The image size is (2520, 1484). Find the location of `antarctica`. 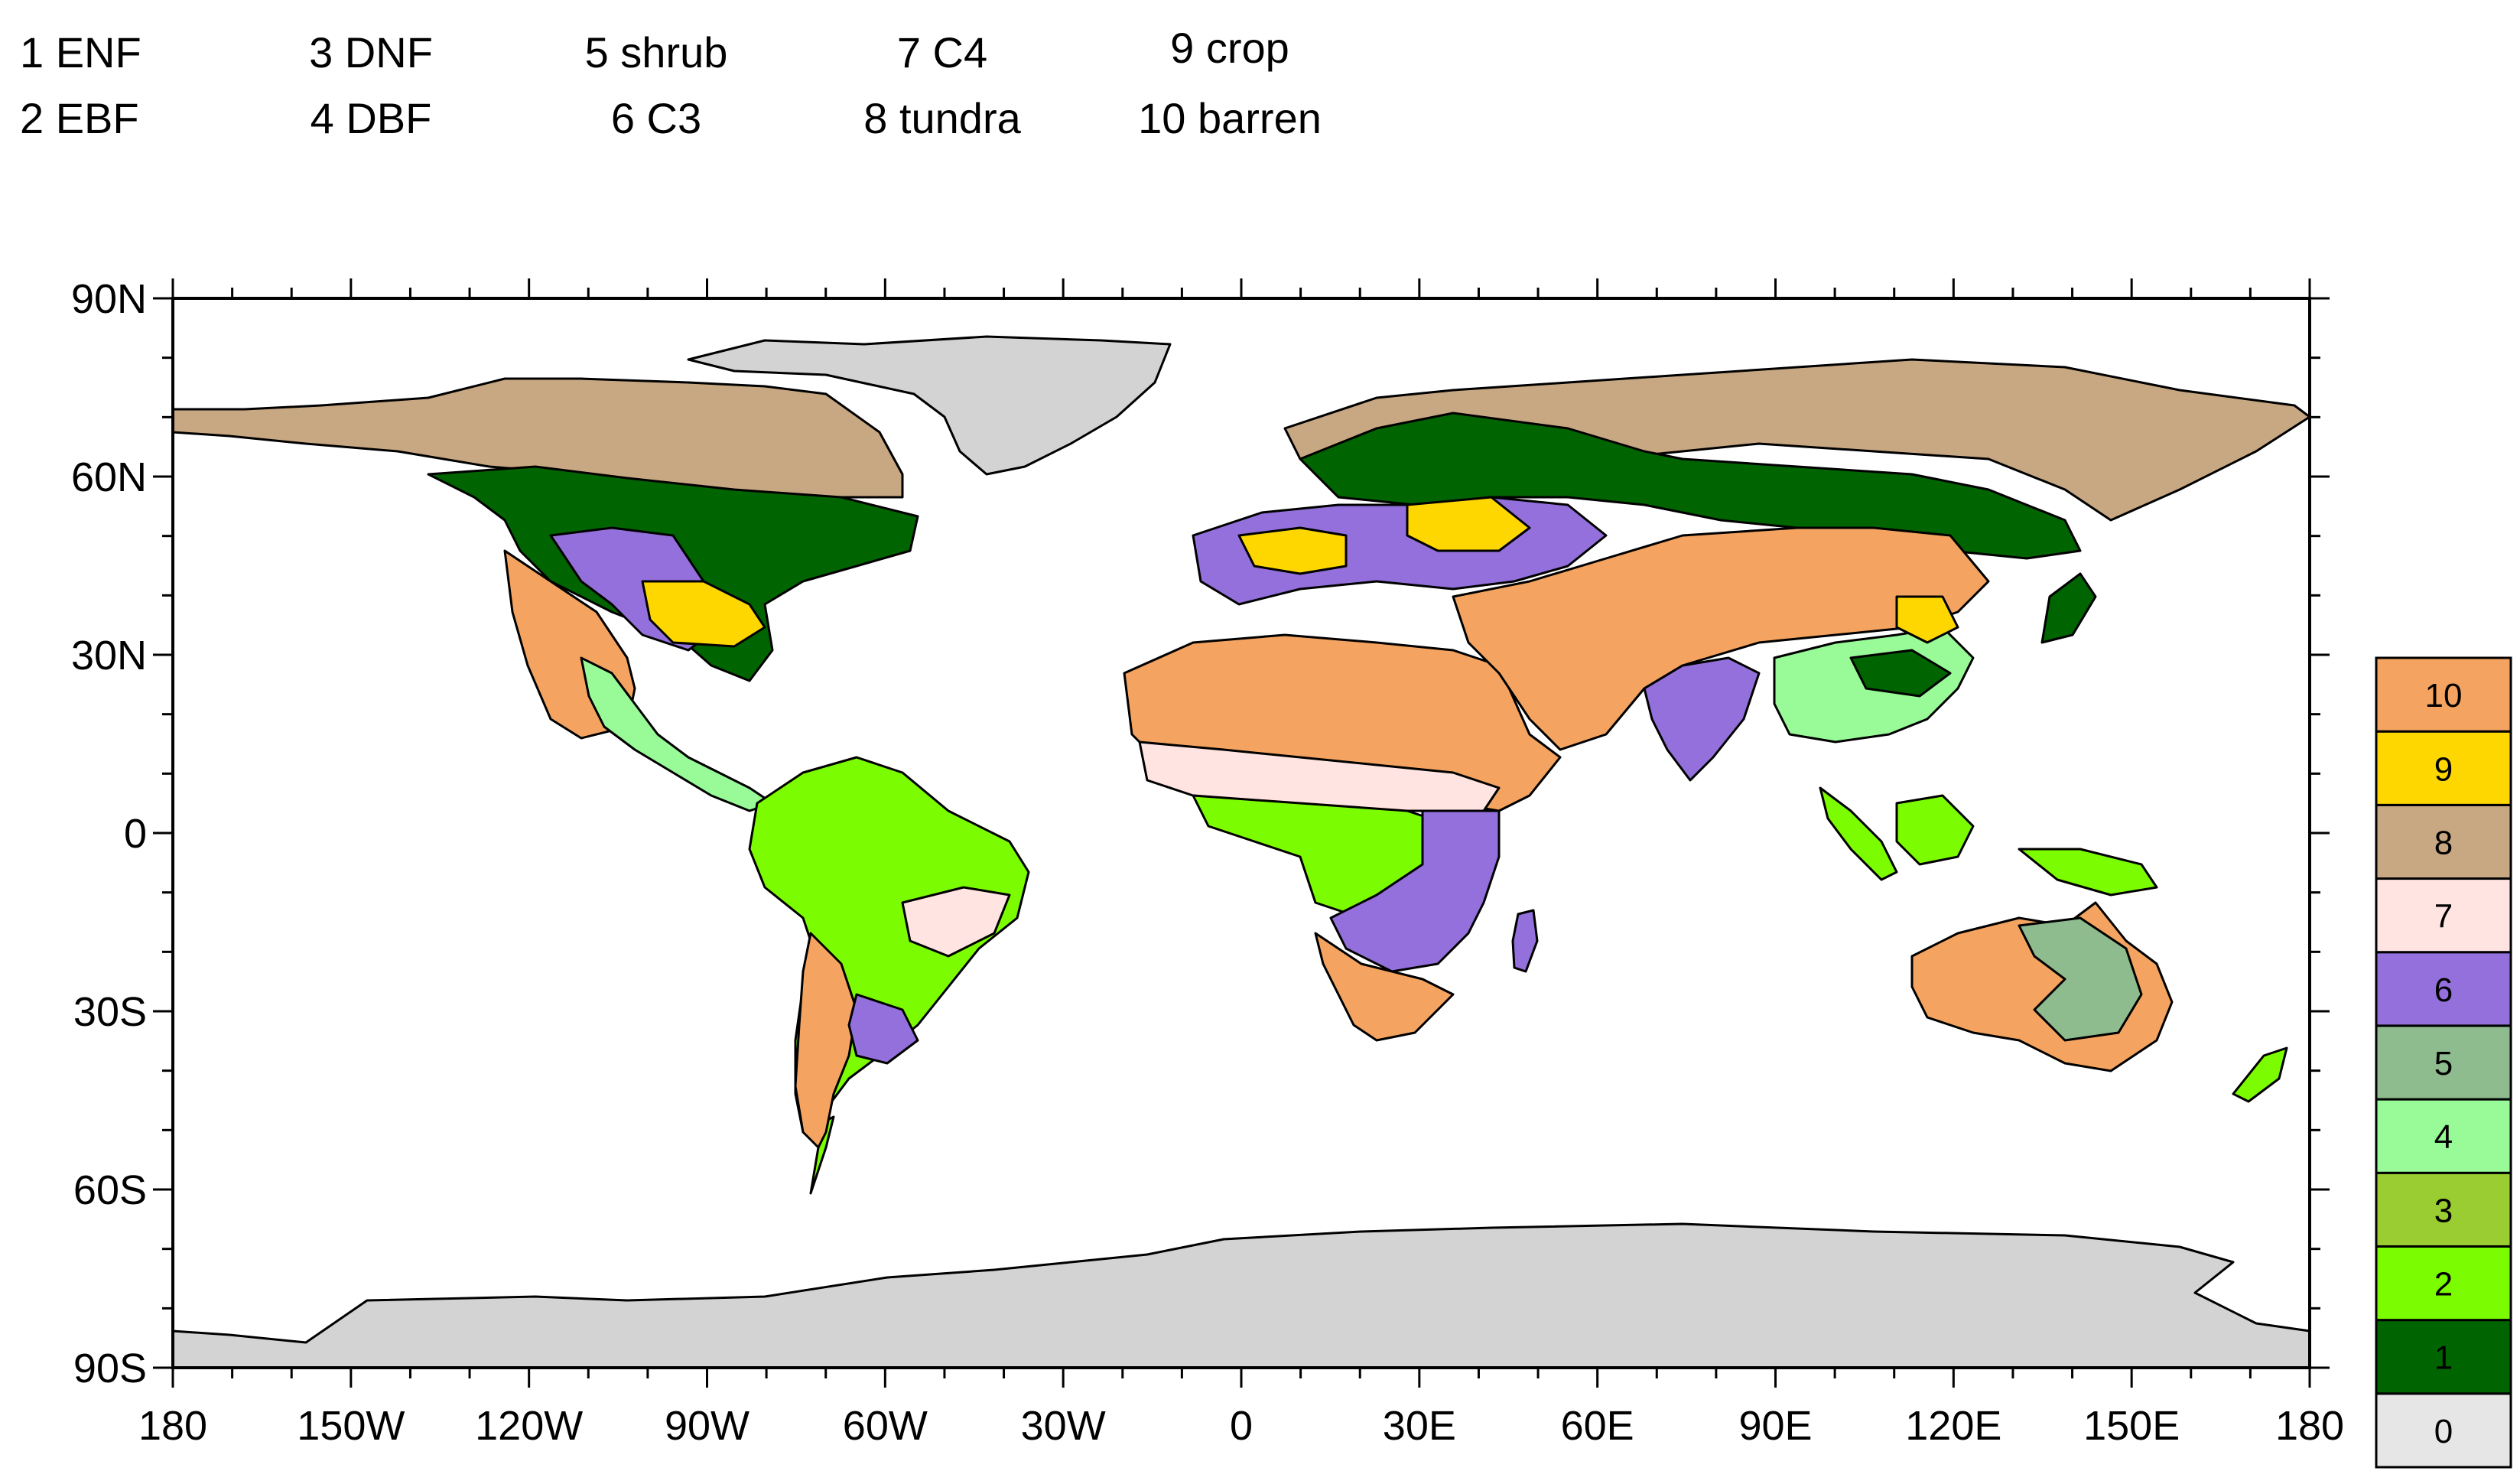

antarctica is located at coordinates (1241, 1295).